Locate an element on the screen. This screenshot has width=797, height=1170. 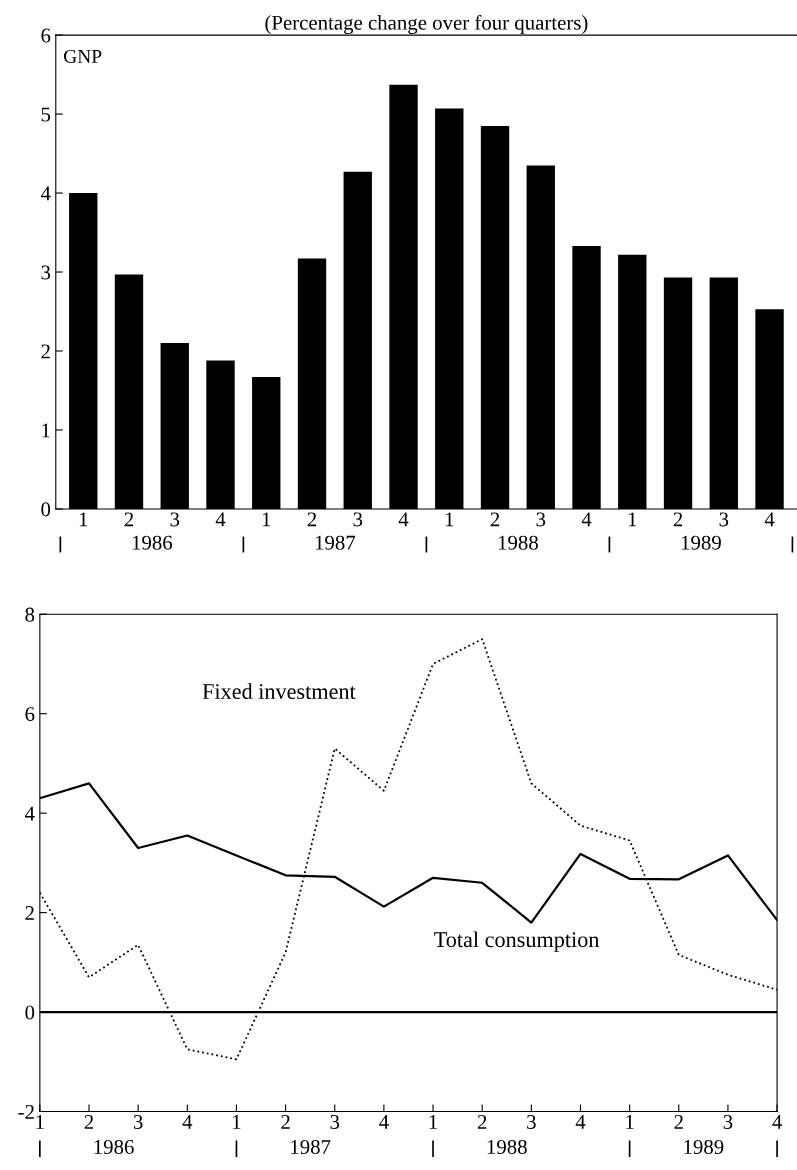
y-tick-label: -2 is located at coordinates (26, 1111).